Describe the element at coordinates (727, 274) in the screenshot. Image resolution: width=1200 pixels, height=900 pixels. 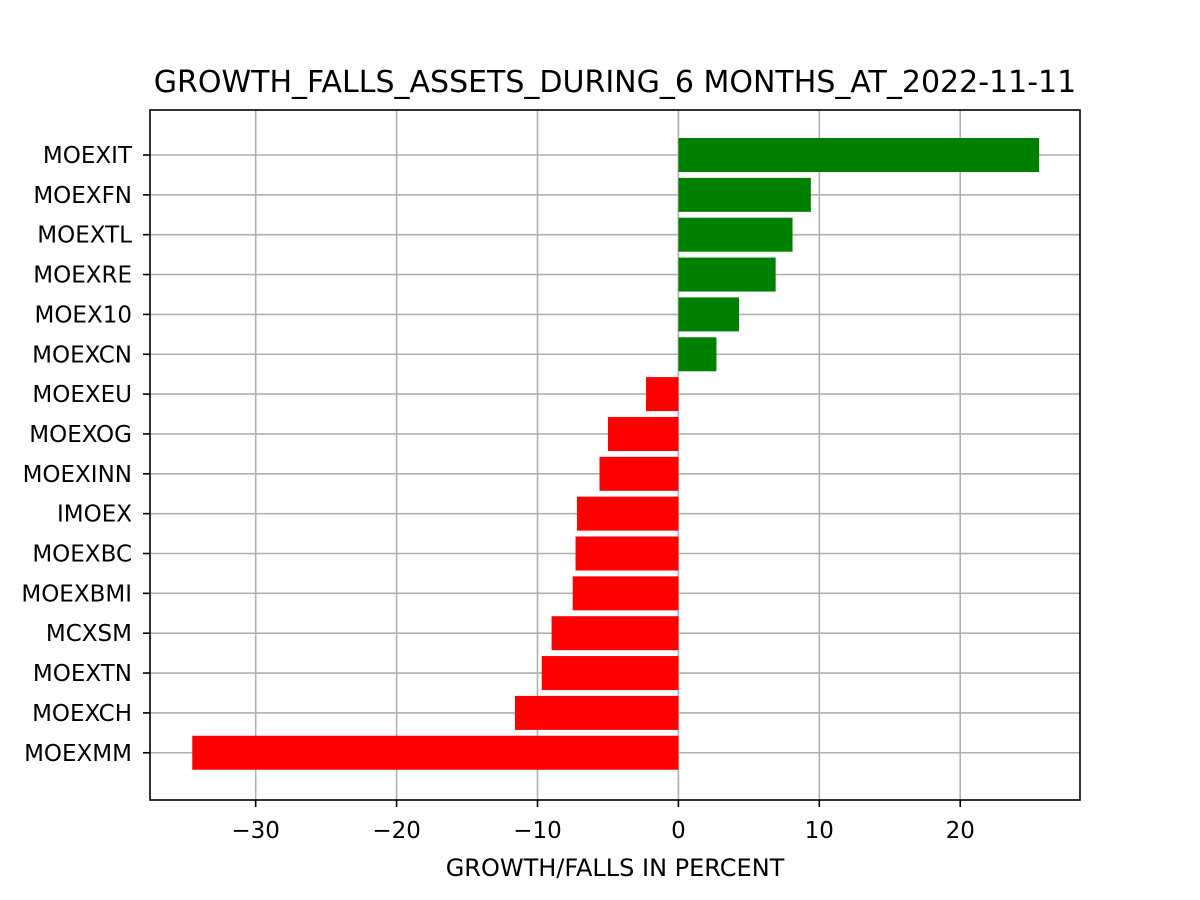
I see `bar-moexre` at that location.